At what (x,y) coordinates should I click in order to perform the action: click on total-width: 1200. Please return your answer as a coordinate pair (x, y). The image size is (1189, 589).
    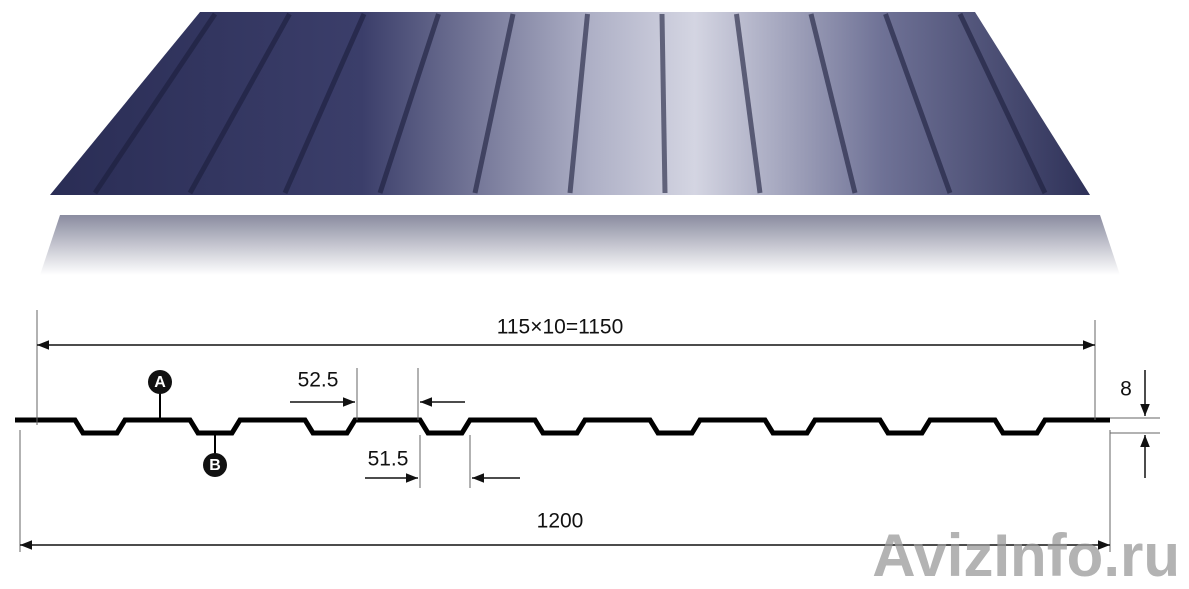
    Looking at the image, I should click on (560, 521).